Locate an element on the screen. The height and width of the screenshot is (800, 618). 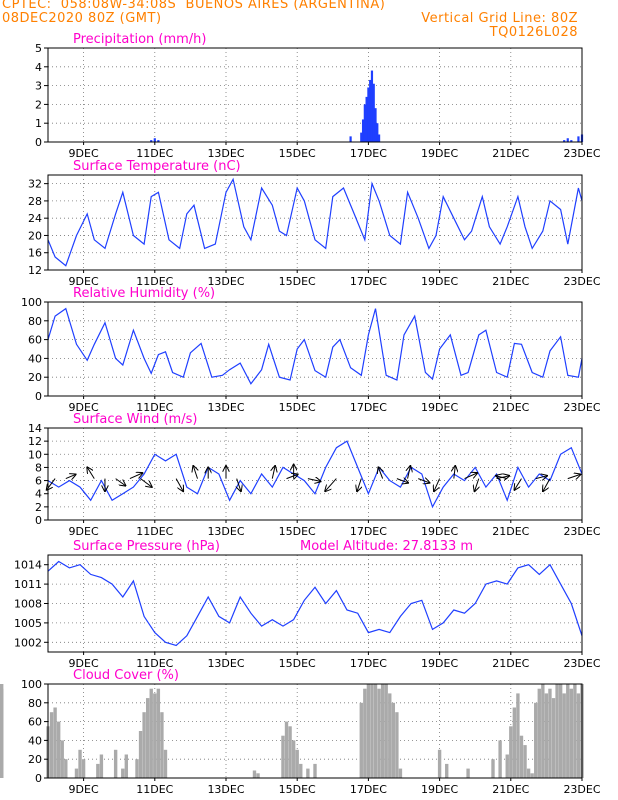
cloud-xtick-label: 19DEC is located at coordinates (439, 789).